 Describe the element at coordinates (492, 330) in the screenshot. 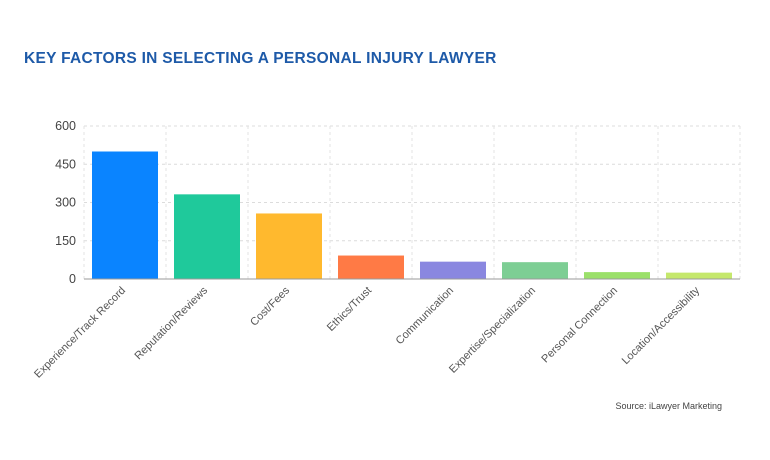

I see `x-tick-label: Expertise/Specialization` at that location.